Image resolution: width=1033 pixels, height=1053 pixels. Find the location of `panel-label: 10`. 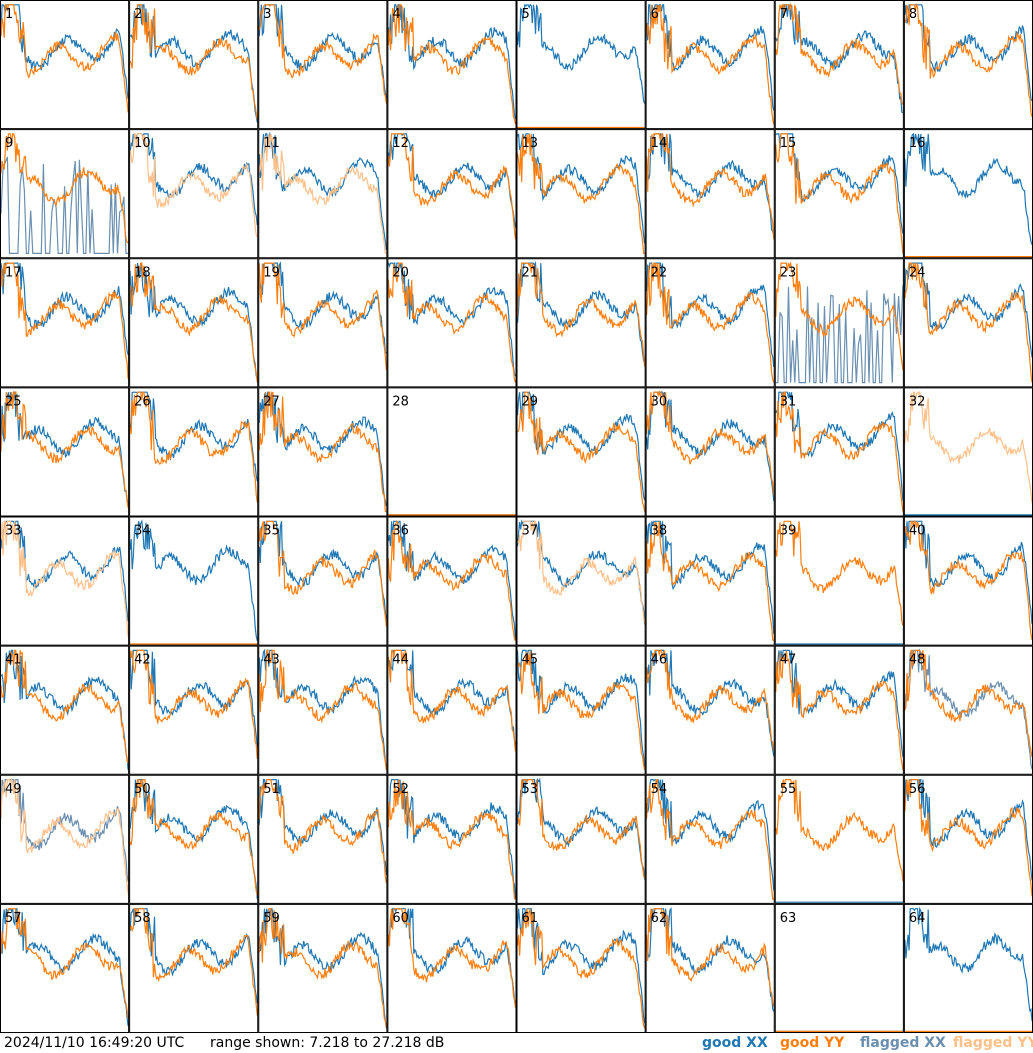

panel-label: 10 is located at coordinates (142, 143).